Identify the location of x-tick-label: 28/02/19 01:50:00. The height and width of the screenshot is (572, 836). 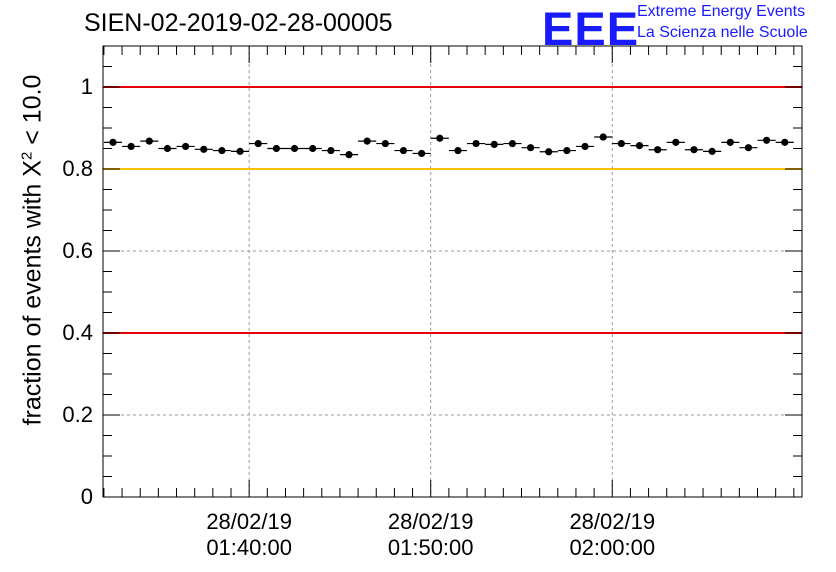
(431, 535).